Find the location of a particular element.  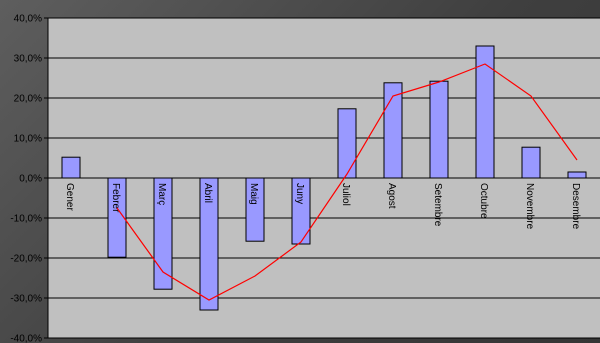

y-tick-label: 40,0% is located at coordinates (28, 19).